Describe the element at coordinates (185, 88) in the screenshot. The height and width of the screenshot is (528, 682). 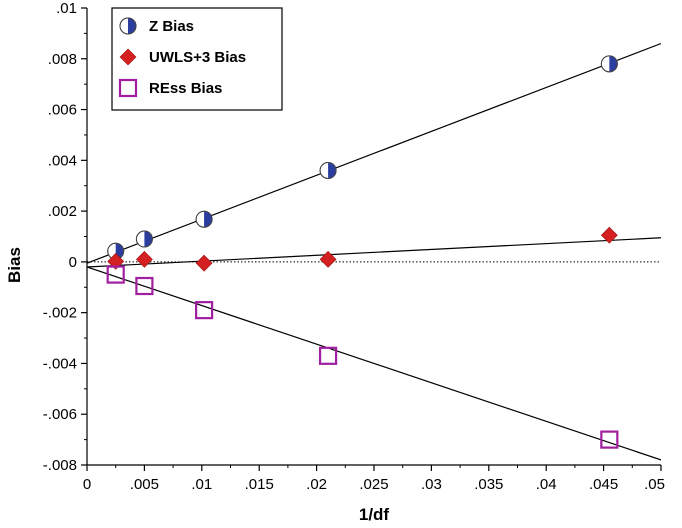
I see `legend-label-series-3: REss Bias` at that location.